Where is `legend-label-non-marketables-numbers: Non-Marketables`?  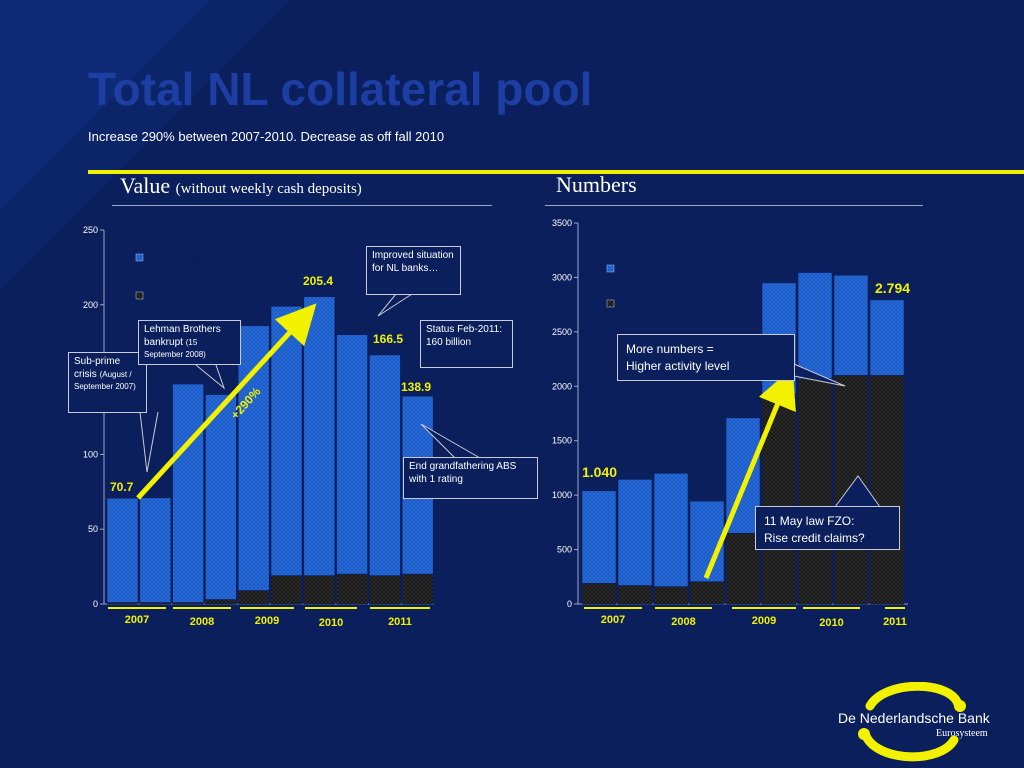
legend-label-non-marketables-numbers: Non-Marketables is located at coordinates (656, 305).